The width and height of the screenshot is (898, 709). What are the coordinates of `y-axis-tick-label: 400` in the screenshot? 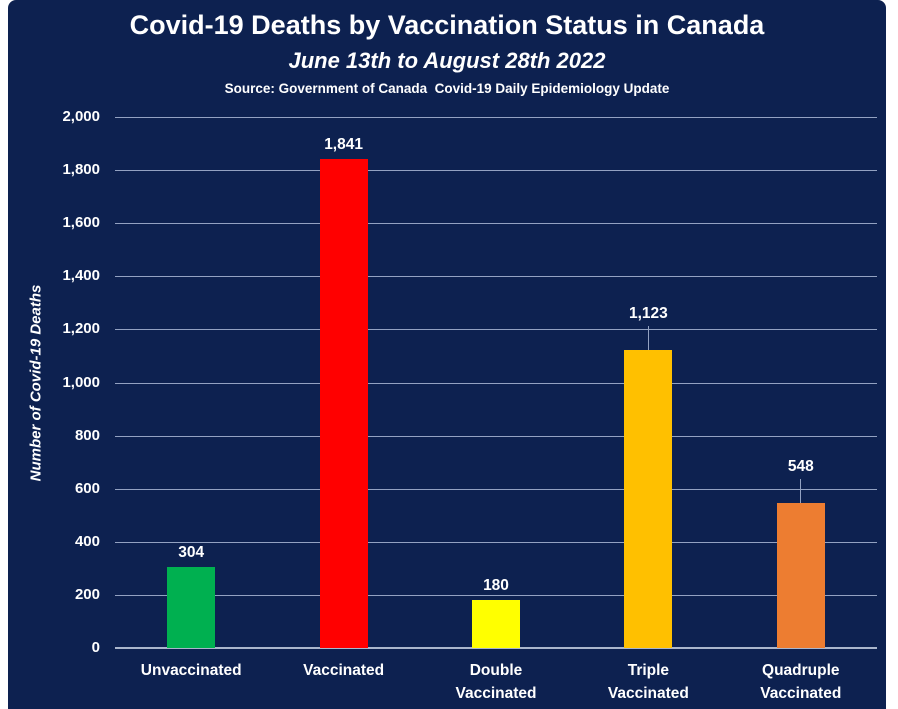 It's located at (87, 541).